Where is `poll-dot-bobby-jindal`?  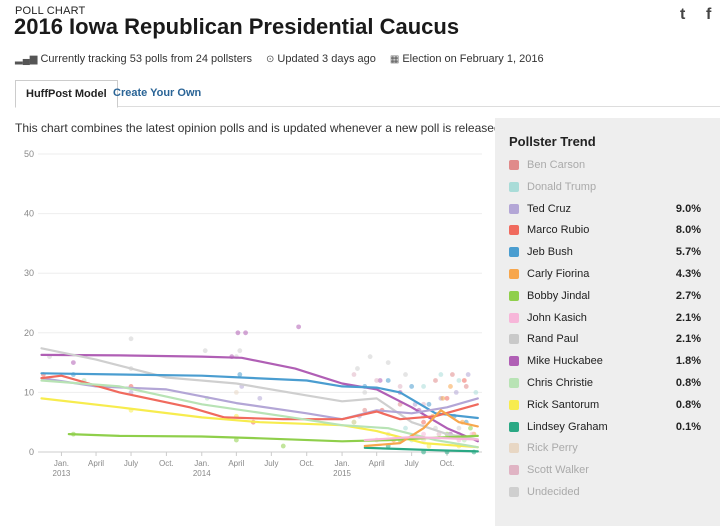
poll-dot-bobby-jindal is located at coordinates (236, 440).